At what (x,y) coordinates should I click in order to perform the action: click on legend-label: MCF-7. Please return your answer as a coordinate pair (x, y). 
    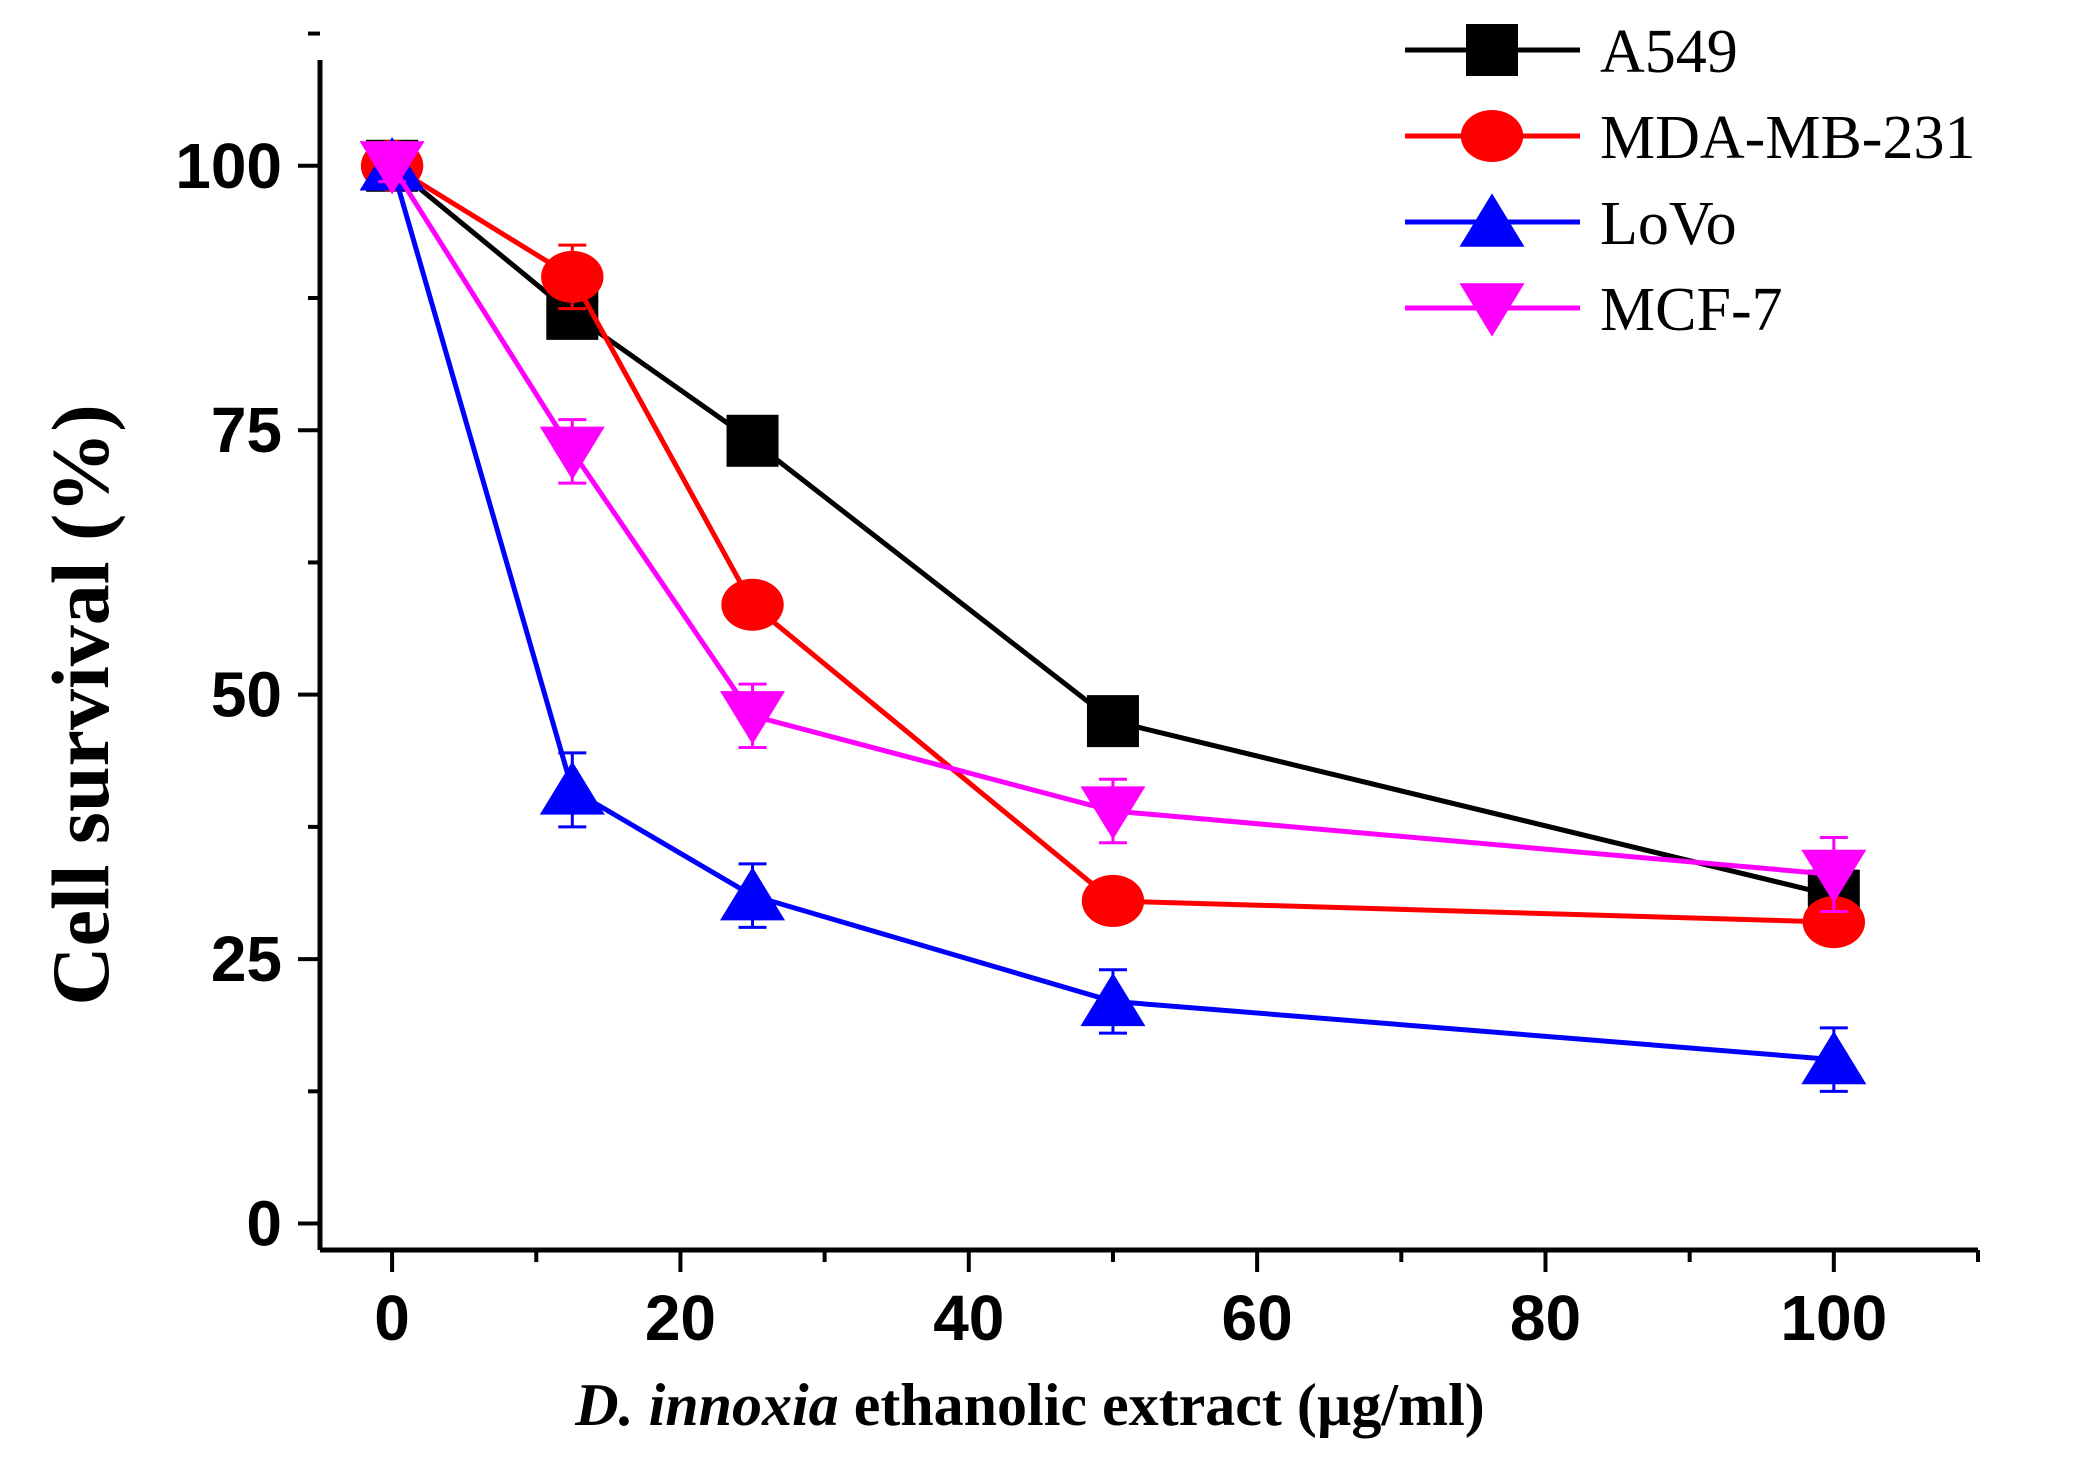
    Looking at the image, I should click on (1691, 310).